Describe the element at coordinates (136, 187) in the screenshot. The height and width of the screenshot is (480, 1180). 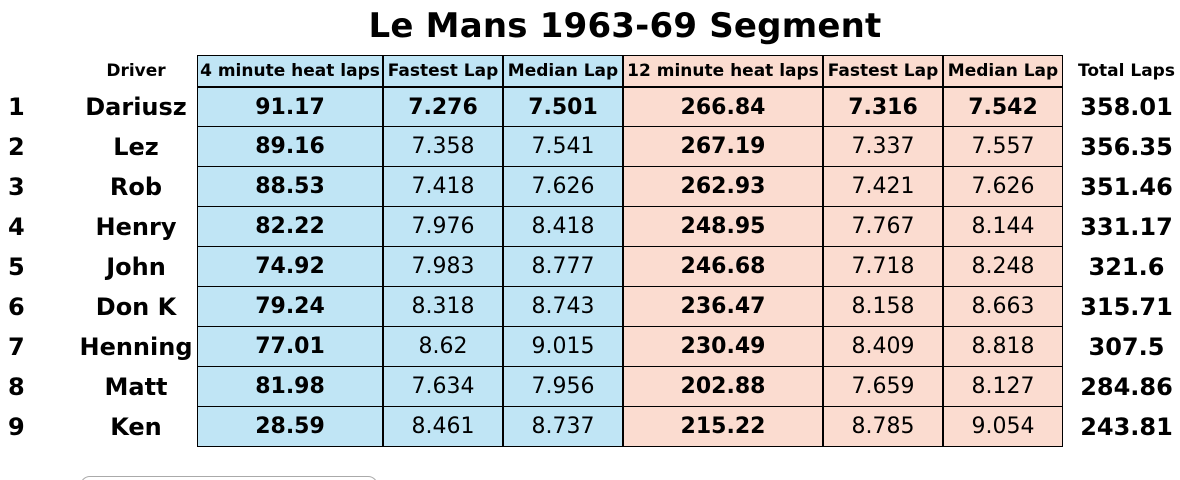
I see `driver-cell: Rob` at that location.